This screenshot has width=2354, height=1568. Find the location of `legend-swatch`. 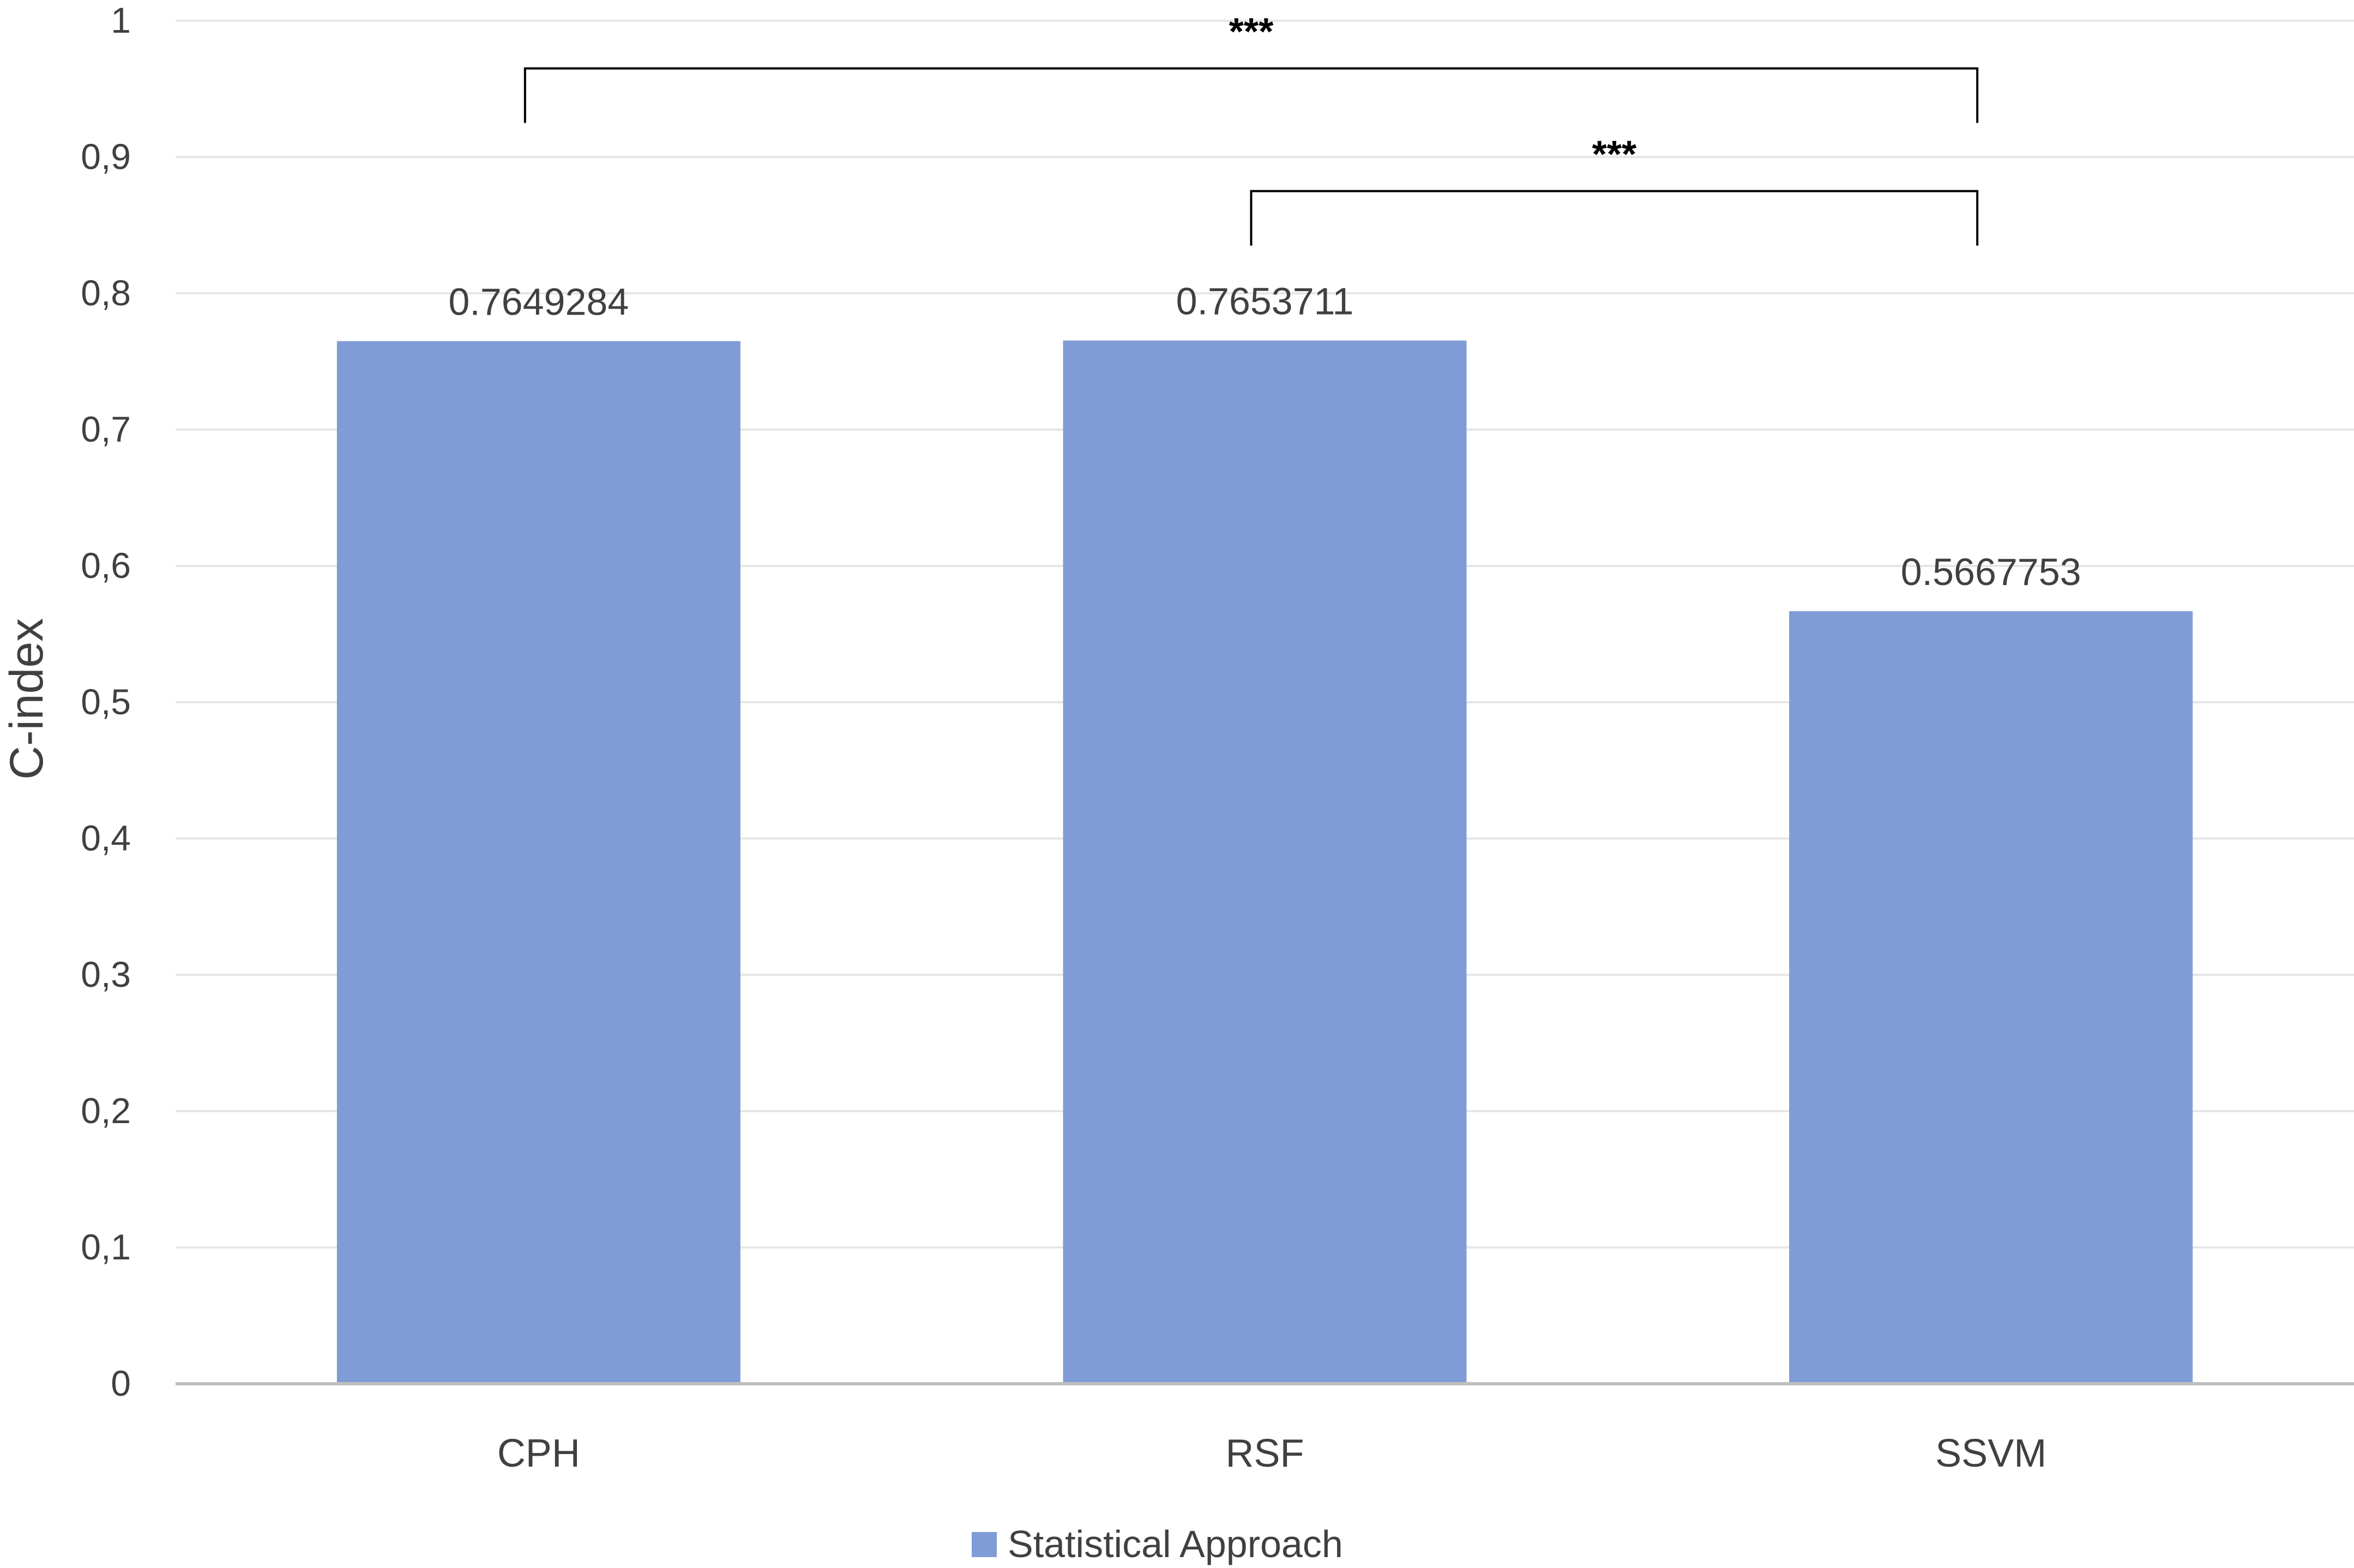

legend-swatch is located at coordinates (984, 1545).